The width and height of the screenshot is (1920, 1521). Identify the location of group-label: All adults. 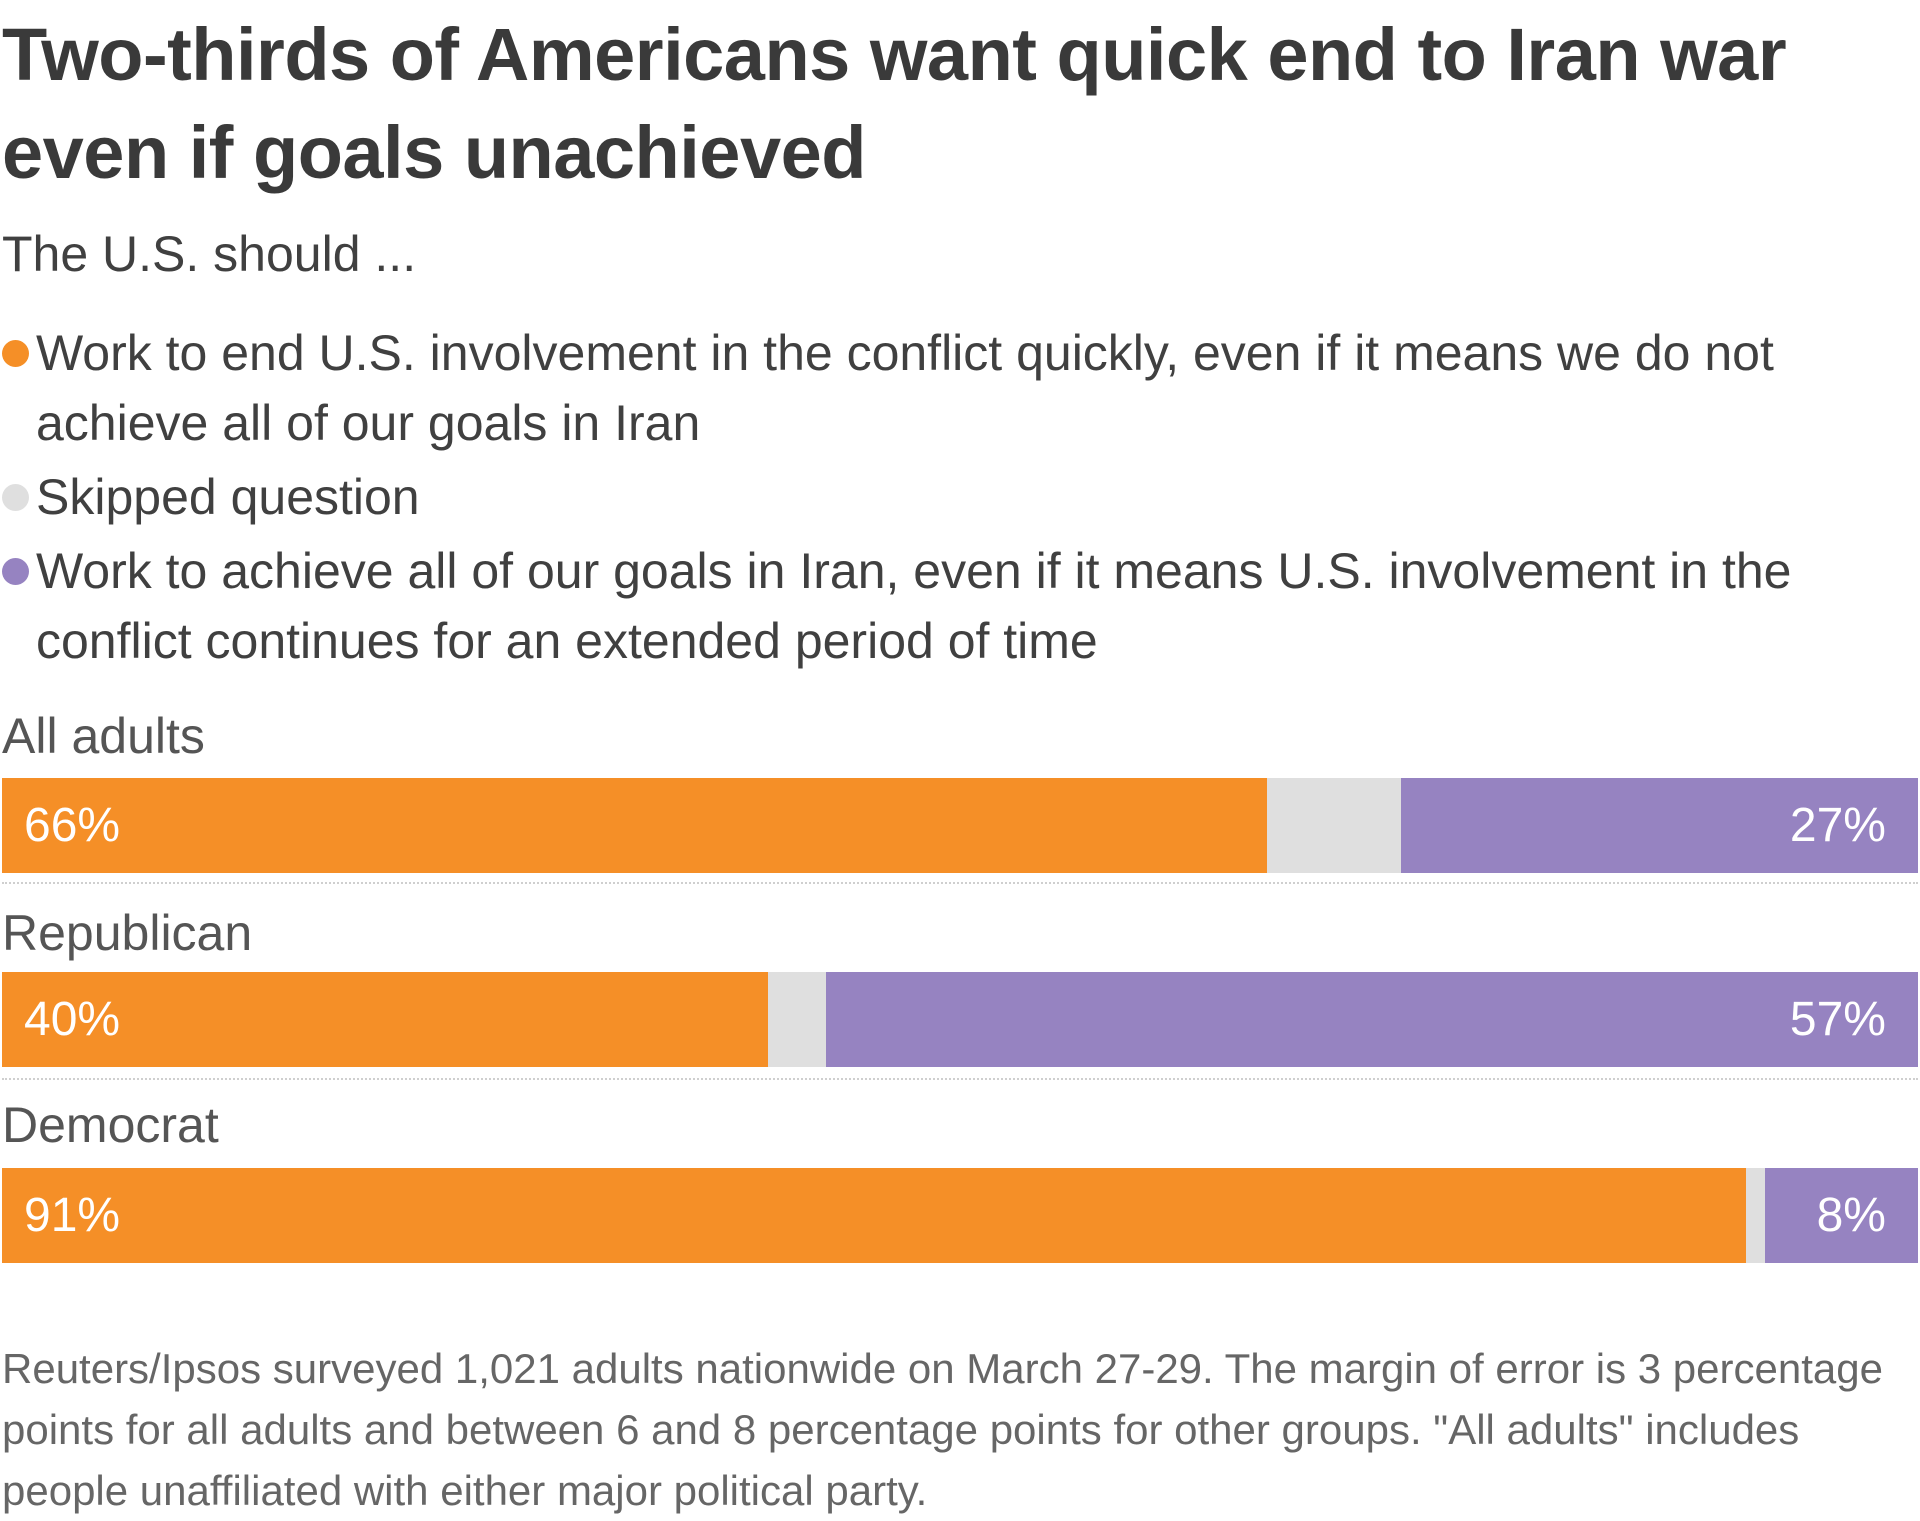
(103, 736).